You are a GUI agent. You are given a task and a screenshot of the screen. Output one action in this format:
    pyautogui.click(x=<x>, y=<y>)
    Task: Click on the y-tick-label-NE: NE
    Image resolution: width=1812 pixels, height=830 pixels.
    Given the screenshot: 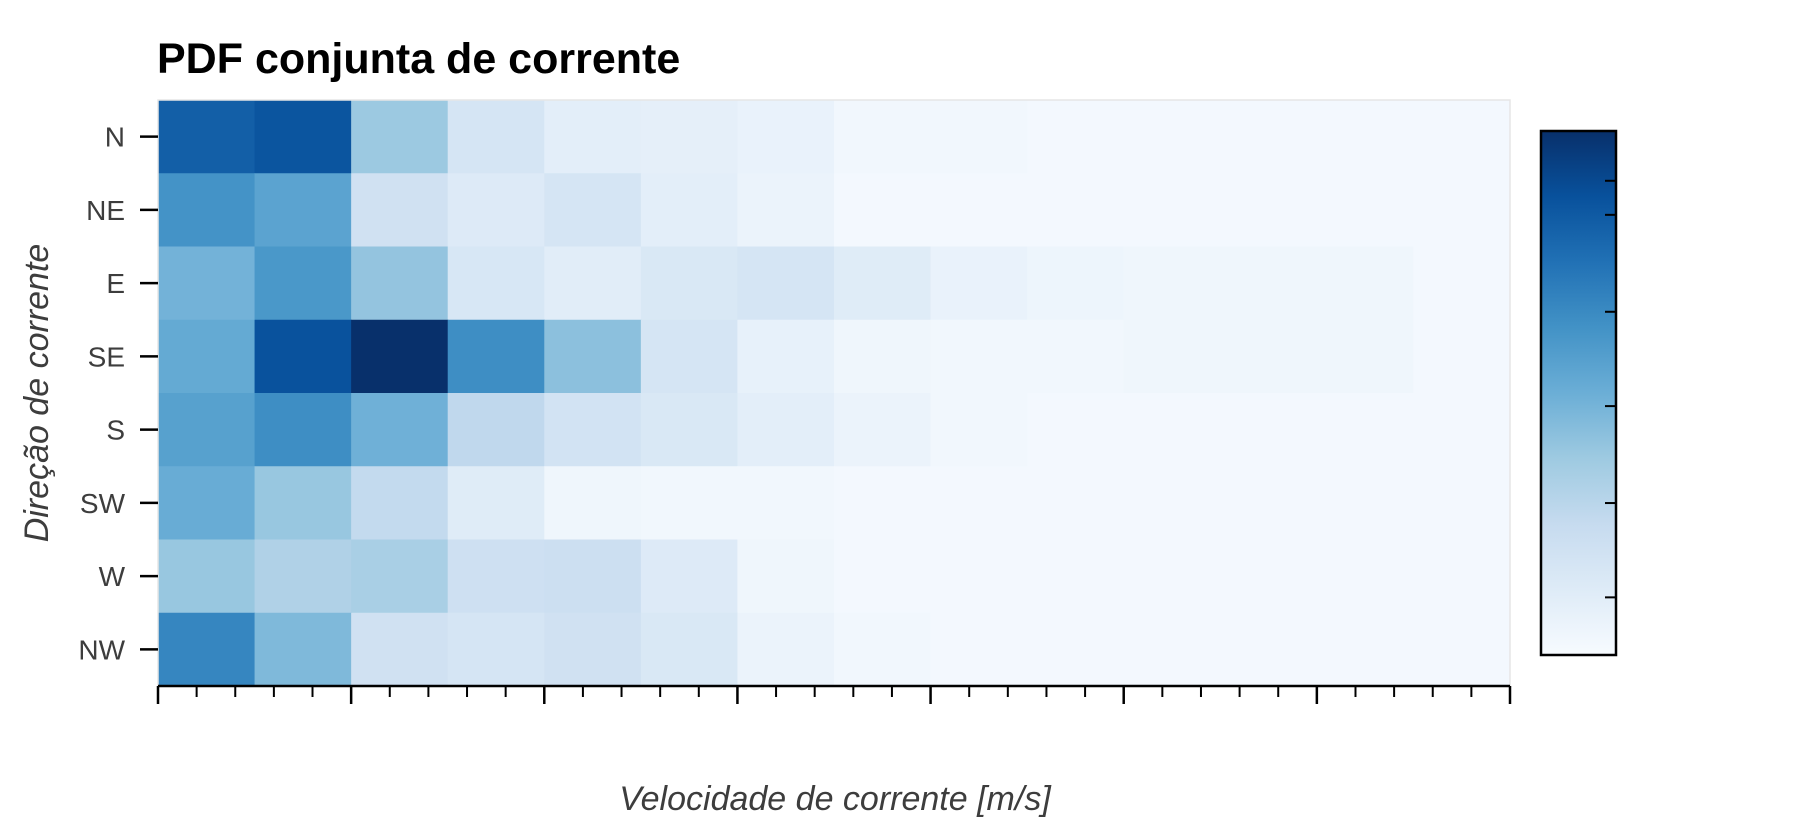 What is the action you would take?
    pyautogui.click(x=105, y=210)
    